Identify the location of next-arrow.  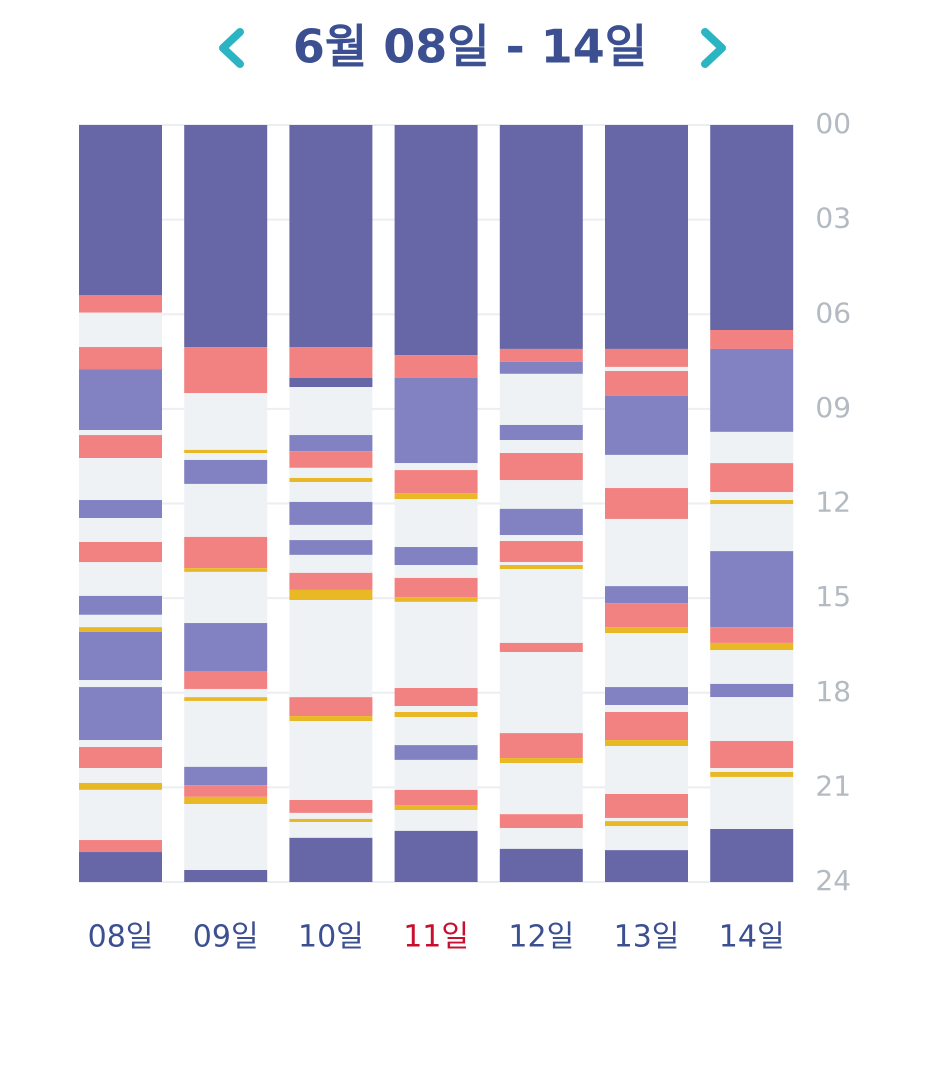
(713, 48).